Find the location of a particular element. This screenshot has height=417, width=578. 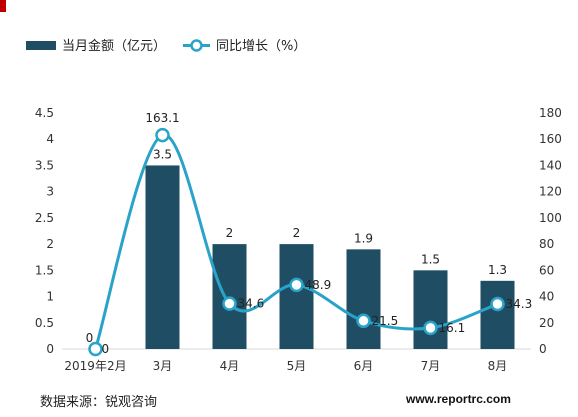

y-right-tick-label: 0 is located at coordinates (543, 349).